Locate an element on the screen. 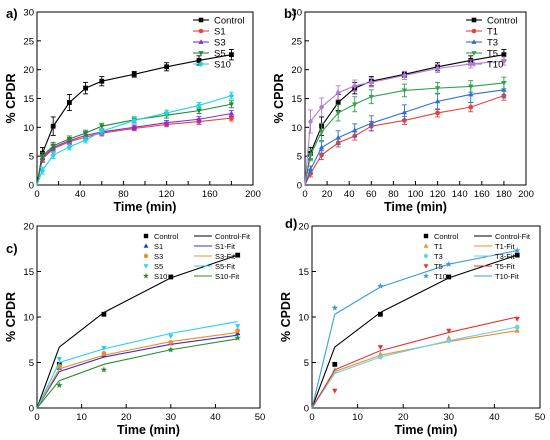 Image resolution: width=550 pixels, height=440 pixels. legend-fit-label: T3-Fit is located at coordinates (505, 256).